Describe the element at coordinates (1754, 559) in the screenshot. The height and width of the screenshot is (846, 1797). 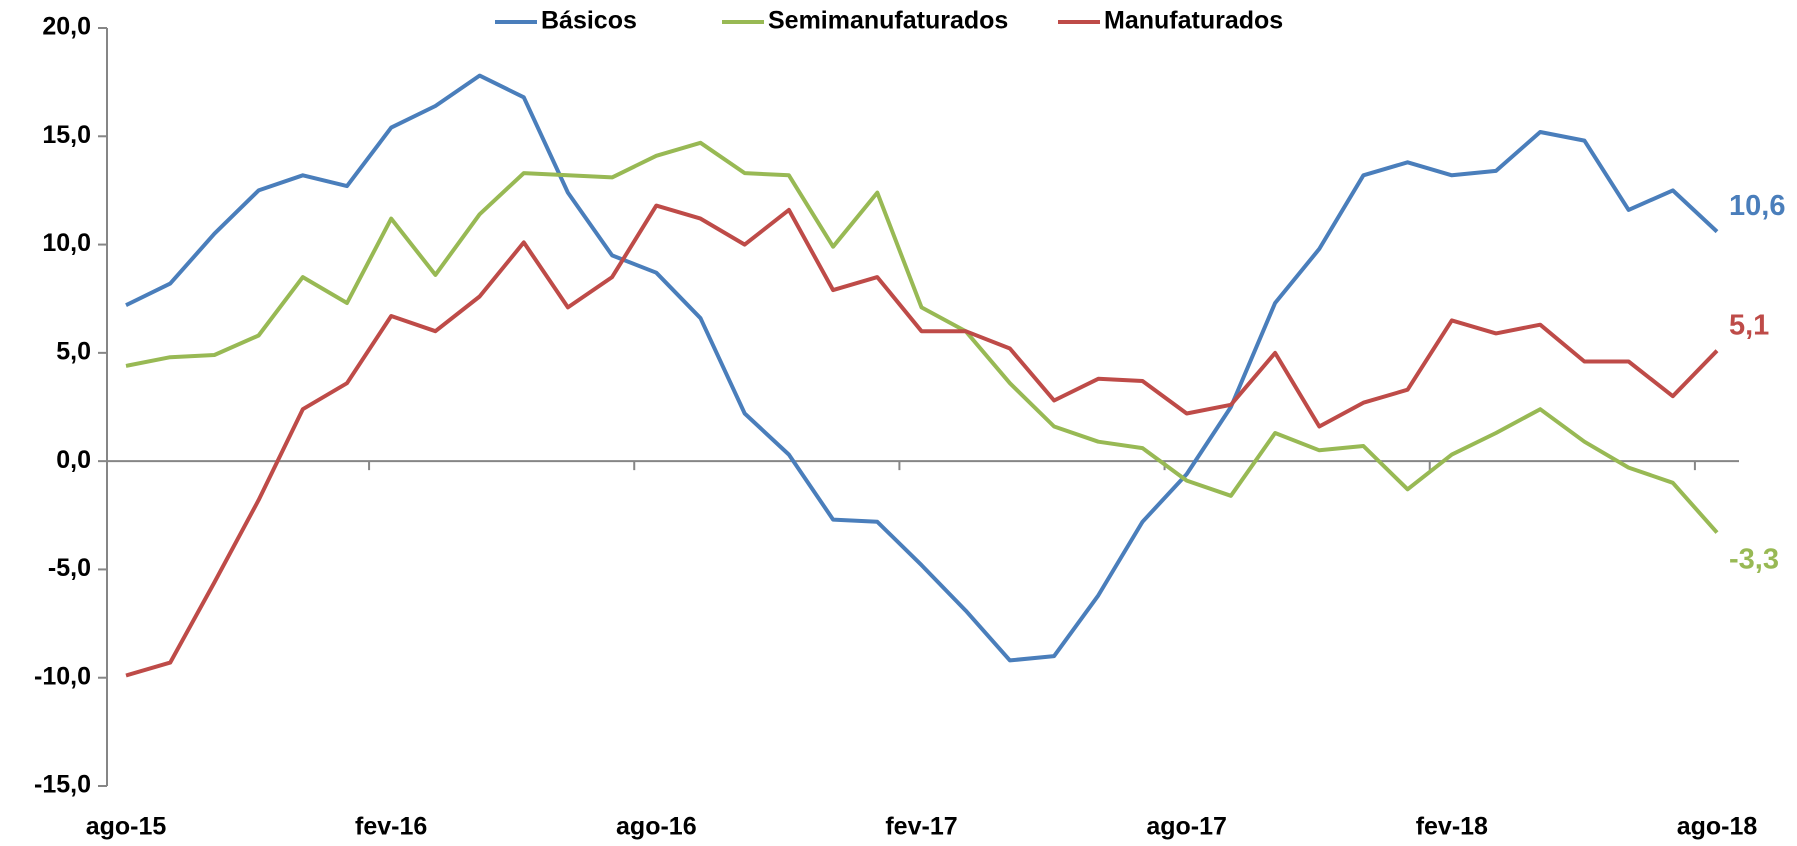
I see `data-label: -3,3` at that location.